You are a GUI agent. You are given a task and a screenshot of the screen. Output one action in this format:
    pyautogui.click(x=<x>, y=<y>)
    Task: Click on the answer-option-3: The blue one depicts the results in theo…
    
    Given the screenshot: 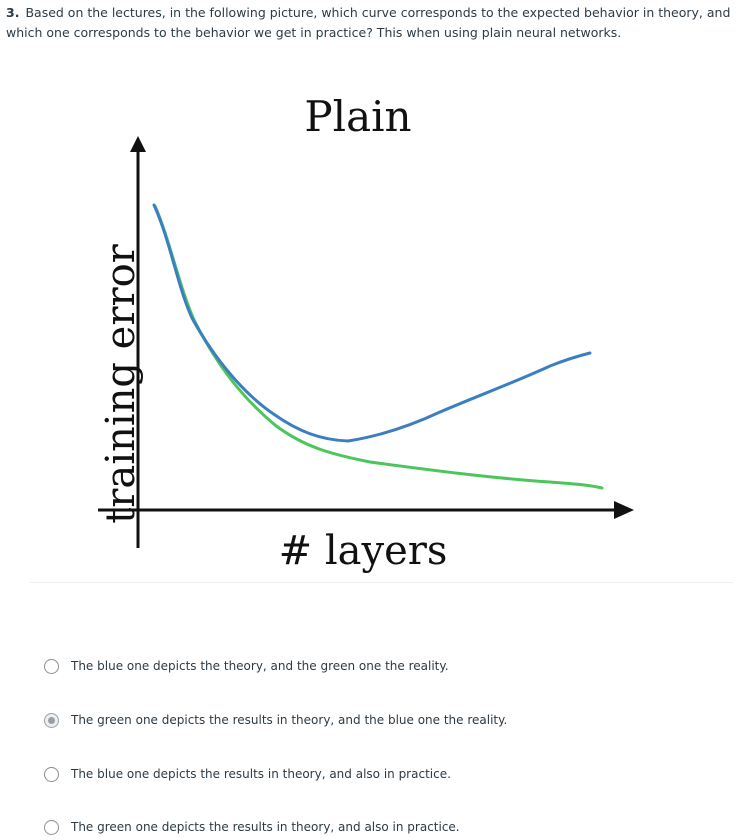 What is the action you would take?
    pyautogui.click(x=247, y=774)
    